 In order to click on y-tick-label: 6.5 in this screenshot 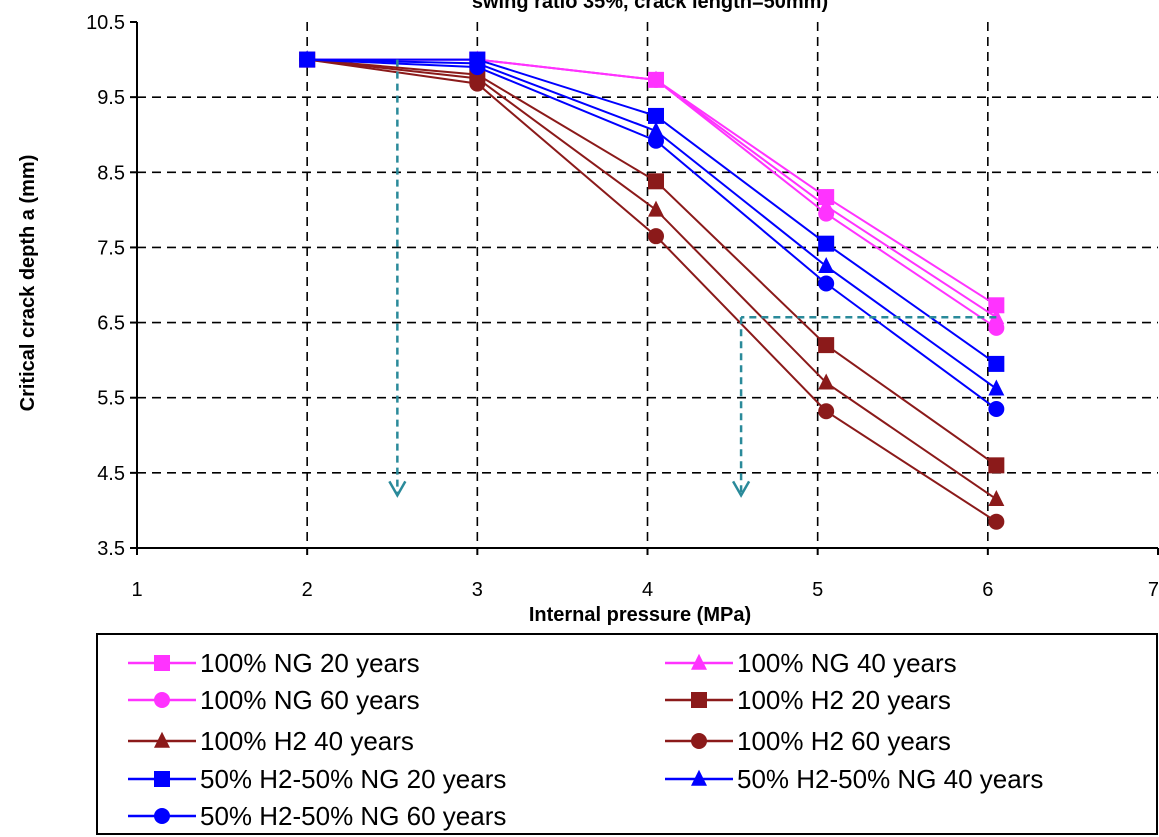, I will do `click(111, 324)`.